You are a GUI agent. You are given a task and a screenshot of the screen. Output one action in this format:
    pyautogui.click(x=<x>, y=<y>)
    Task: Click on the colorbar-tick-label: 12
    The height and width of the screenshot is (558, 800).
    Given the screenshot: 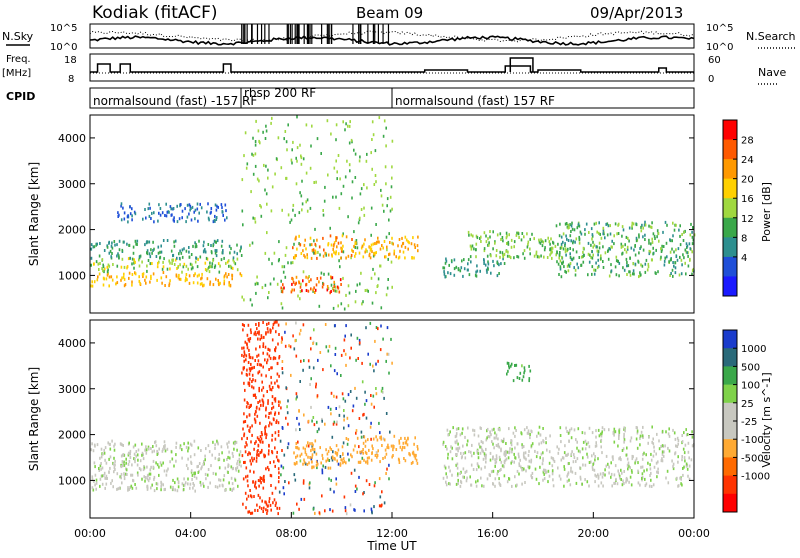 What is the action you would take?
    pyautogui.click(x=747, y=219)
    